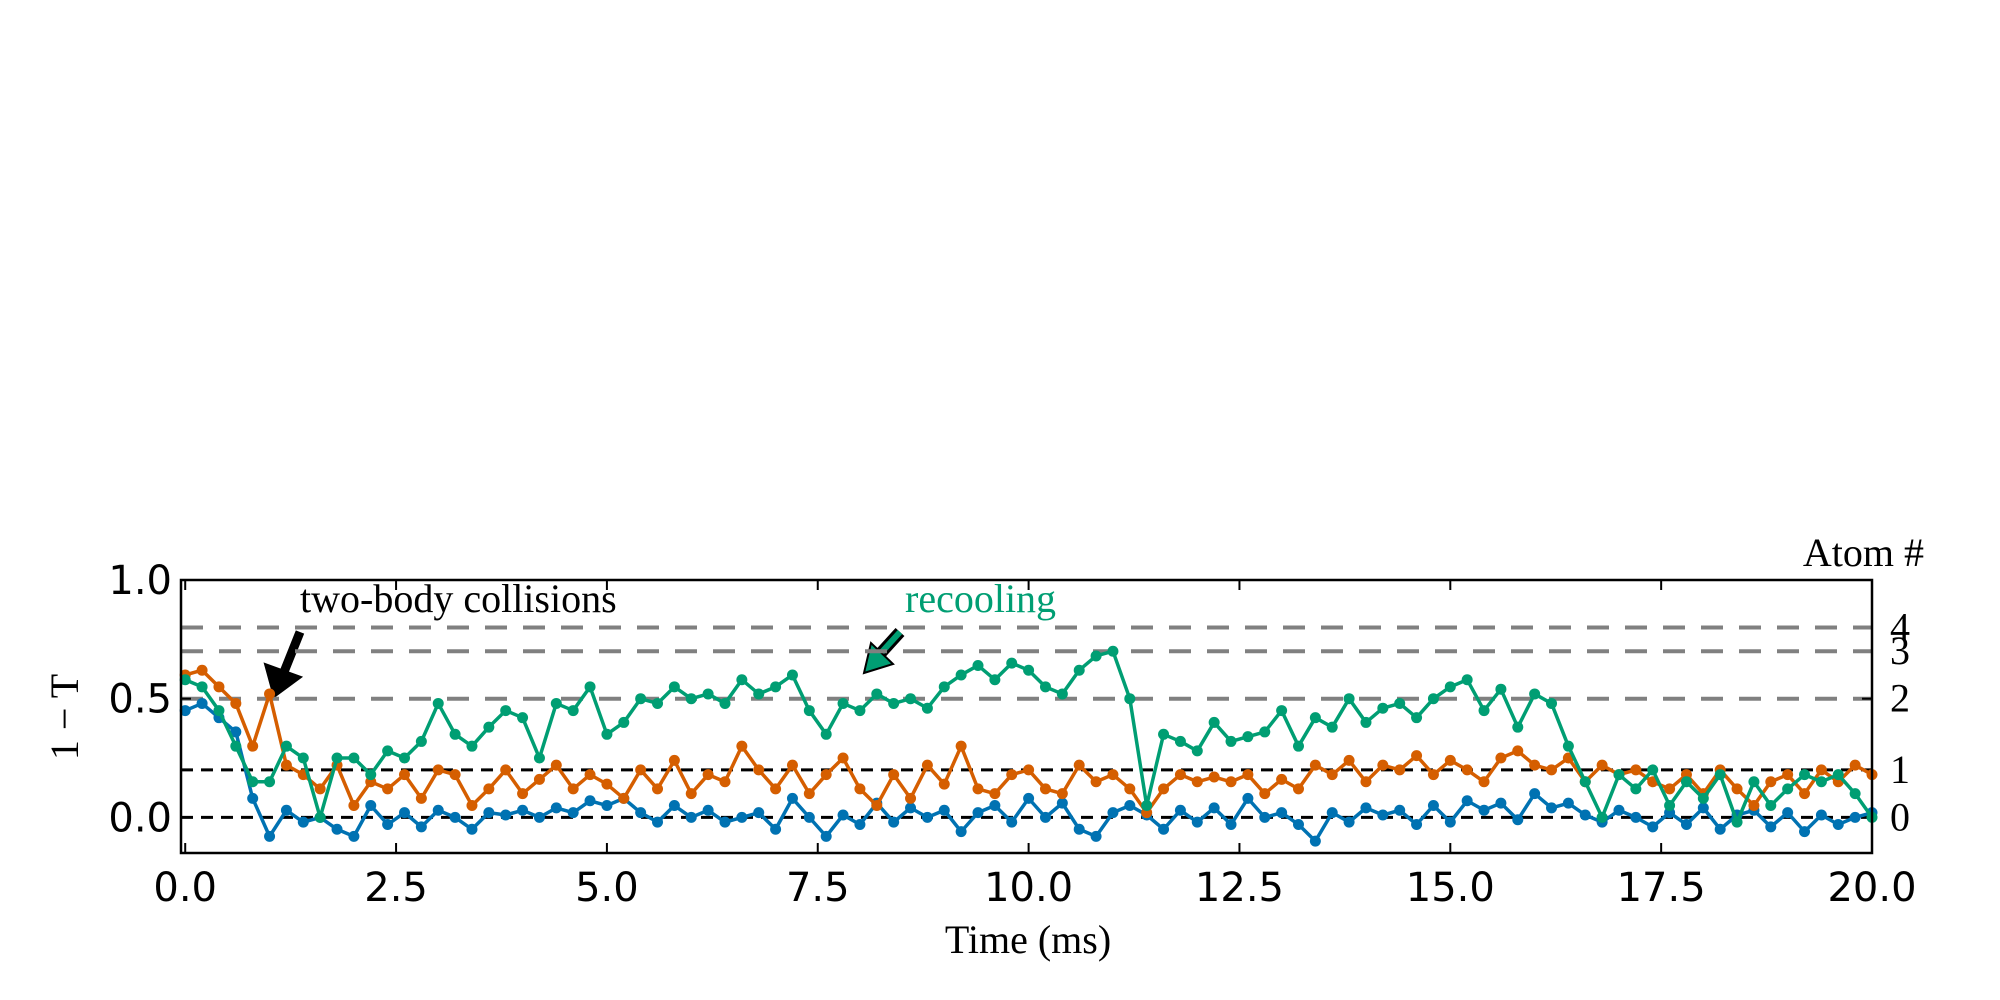 This screenshot has width=2000, height=1000. What do you see at coordinates (818, 888) in the screenshot?
I see `x-tick-label: 7.5` at bounding box center [818, 888].